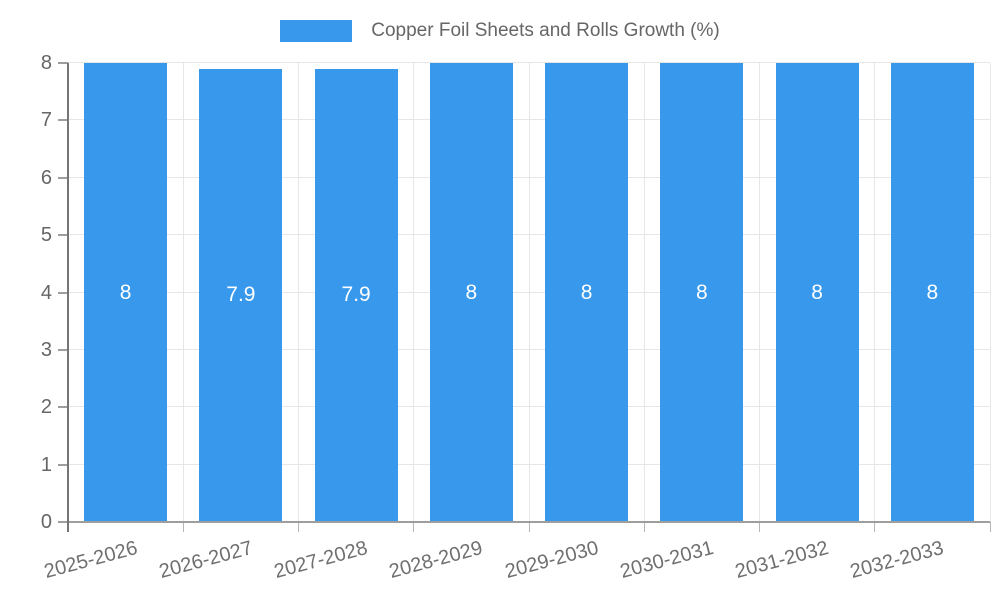  What do you see at coordinates (316, 31) in the screenshot?
I see `legend-swatch` at bounding box center [316, 31].